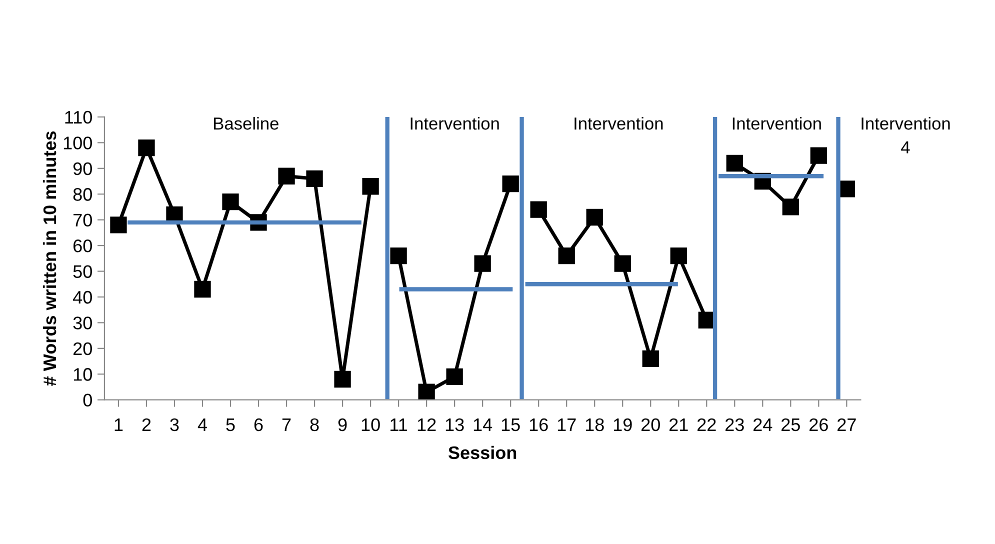  Describe the element at coordinates (539, 425) in the screenshot. I see `x-tick-label: 16` at that location.